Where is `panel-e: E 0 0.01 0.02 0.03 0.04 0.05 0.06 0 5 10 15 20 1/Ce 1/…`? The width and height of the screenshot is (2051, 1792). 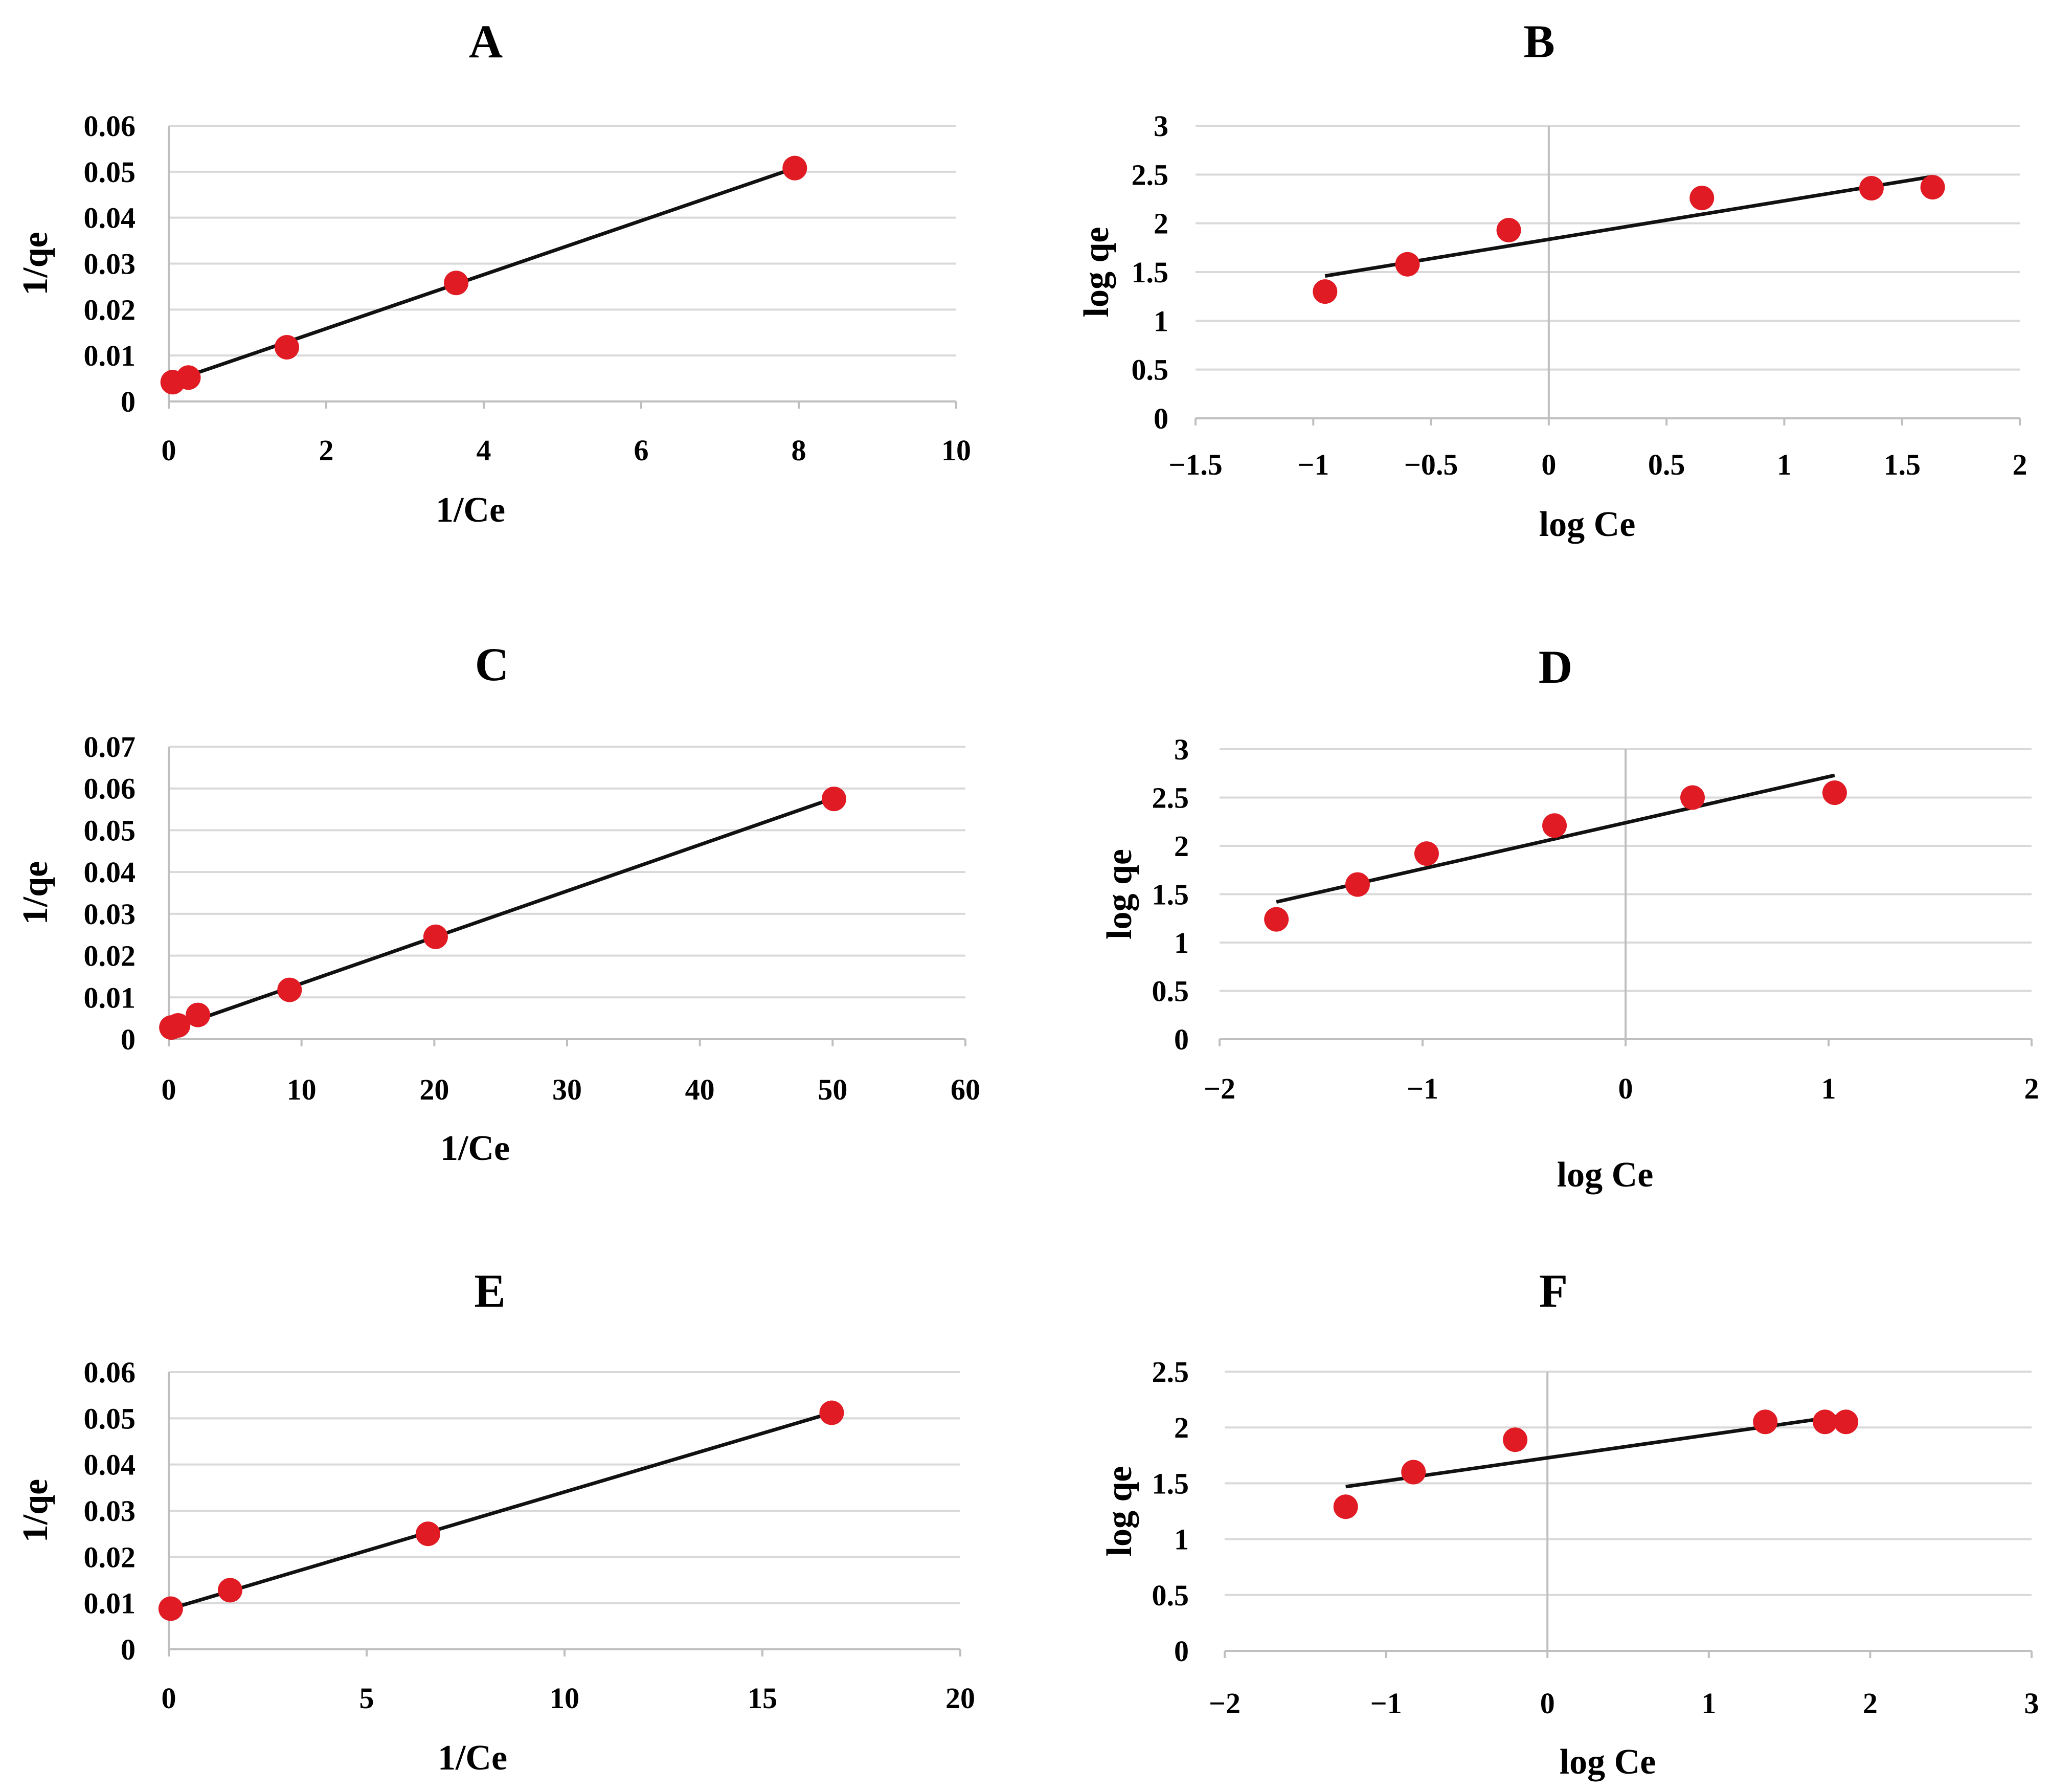
panel-e: E 0 0.01 0.02 0.03 0.04 0.05 0.06 0 5 10 15 20 1/Ce 1/… is located at coordinates (495, 1521).